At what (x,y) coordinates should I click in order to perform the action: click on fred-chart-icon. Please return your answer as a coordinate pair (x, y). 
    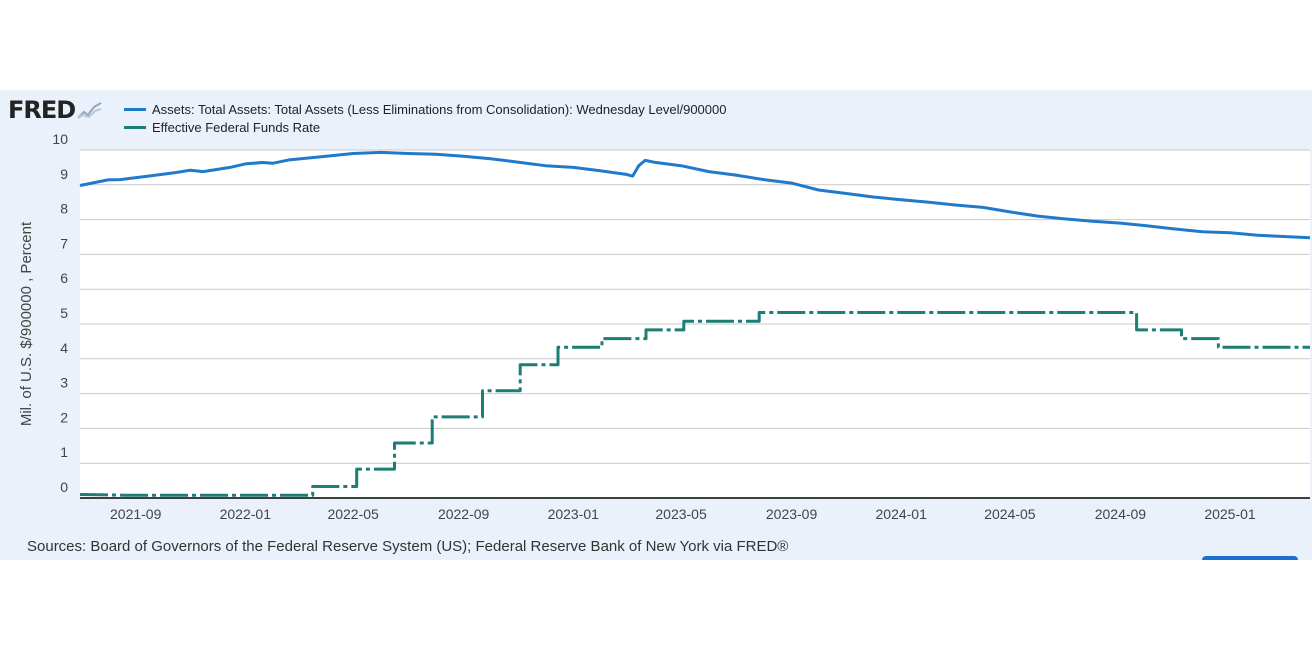
    Looking at the image, I should click on (89, 110).